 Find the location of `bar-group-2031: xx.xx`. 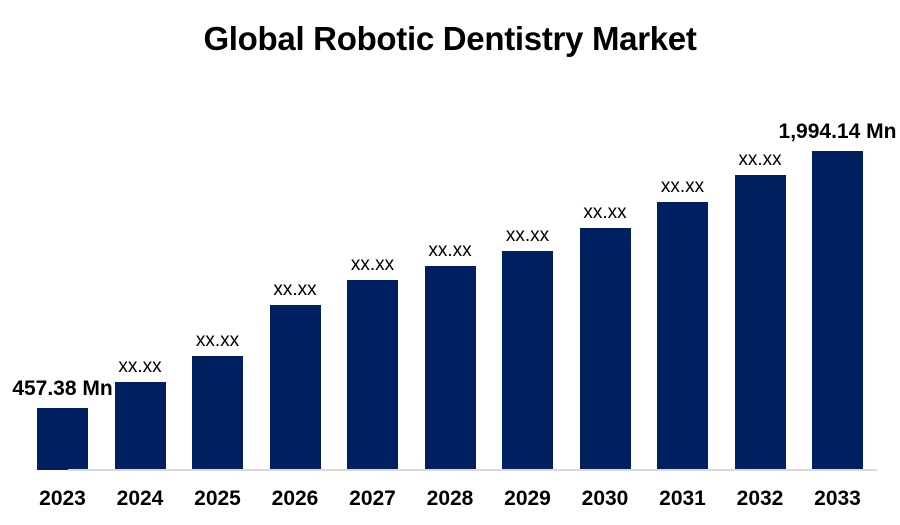

bar-group-2031: xx.xx is located at coordinates (683, 323).